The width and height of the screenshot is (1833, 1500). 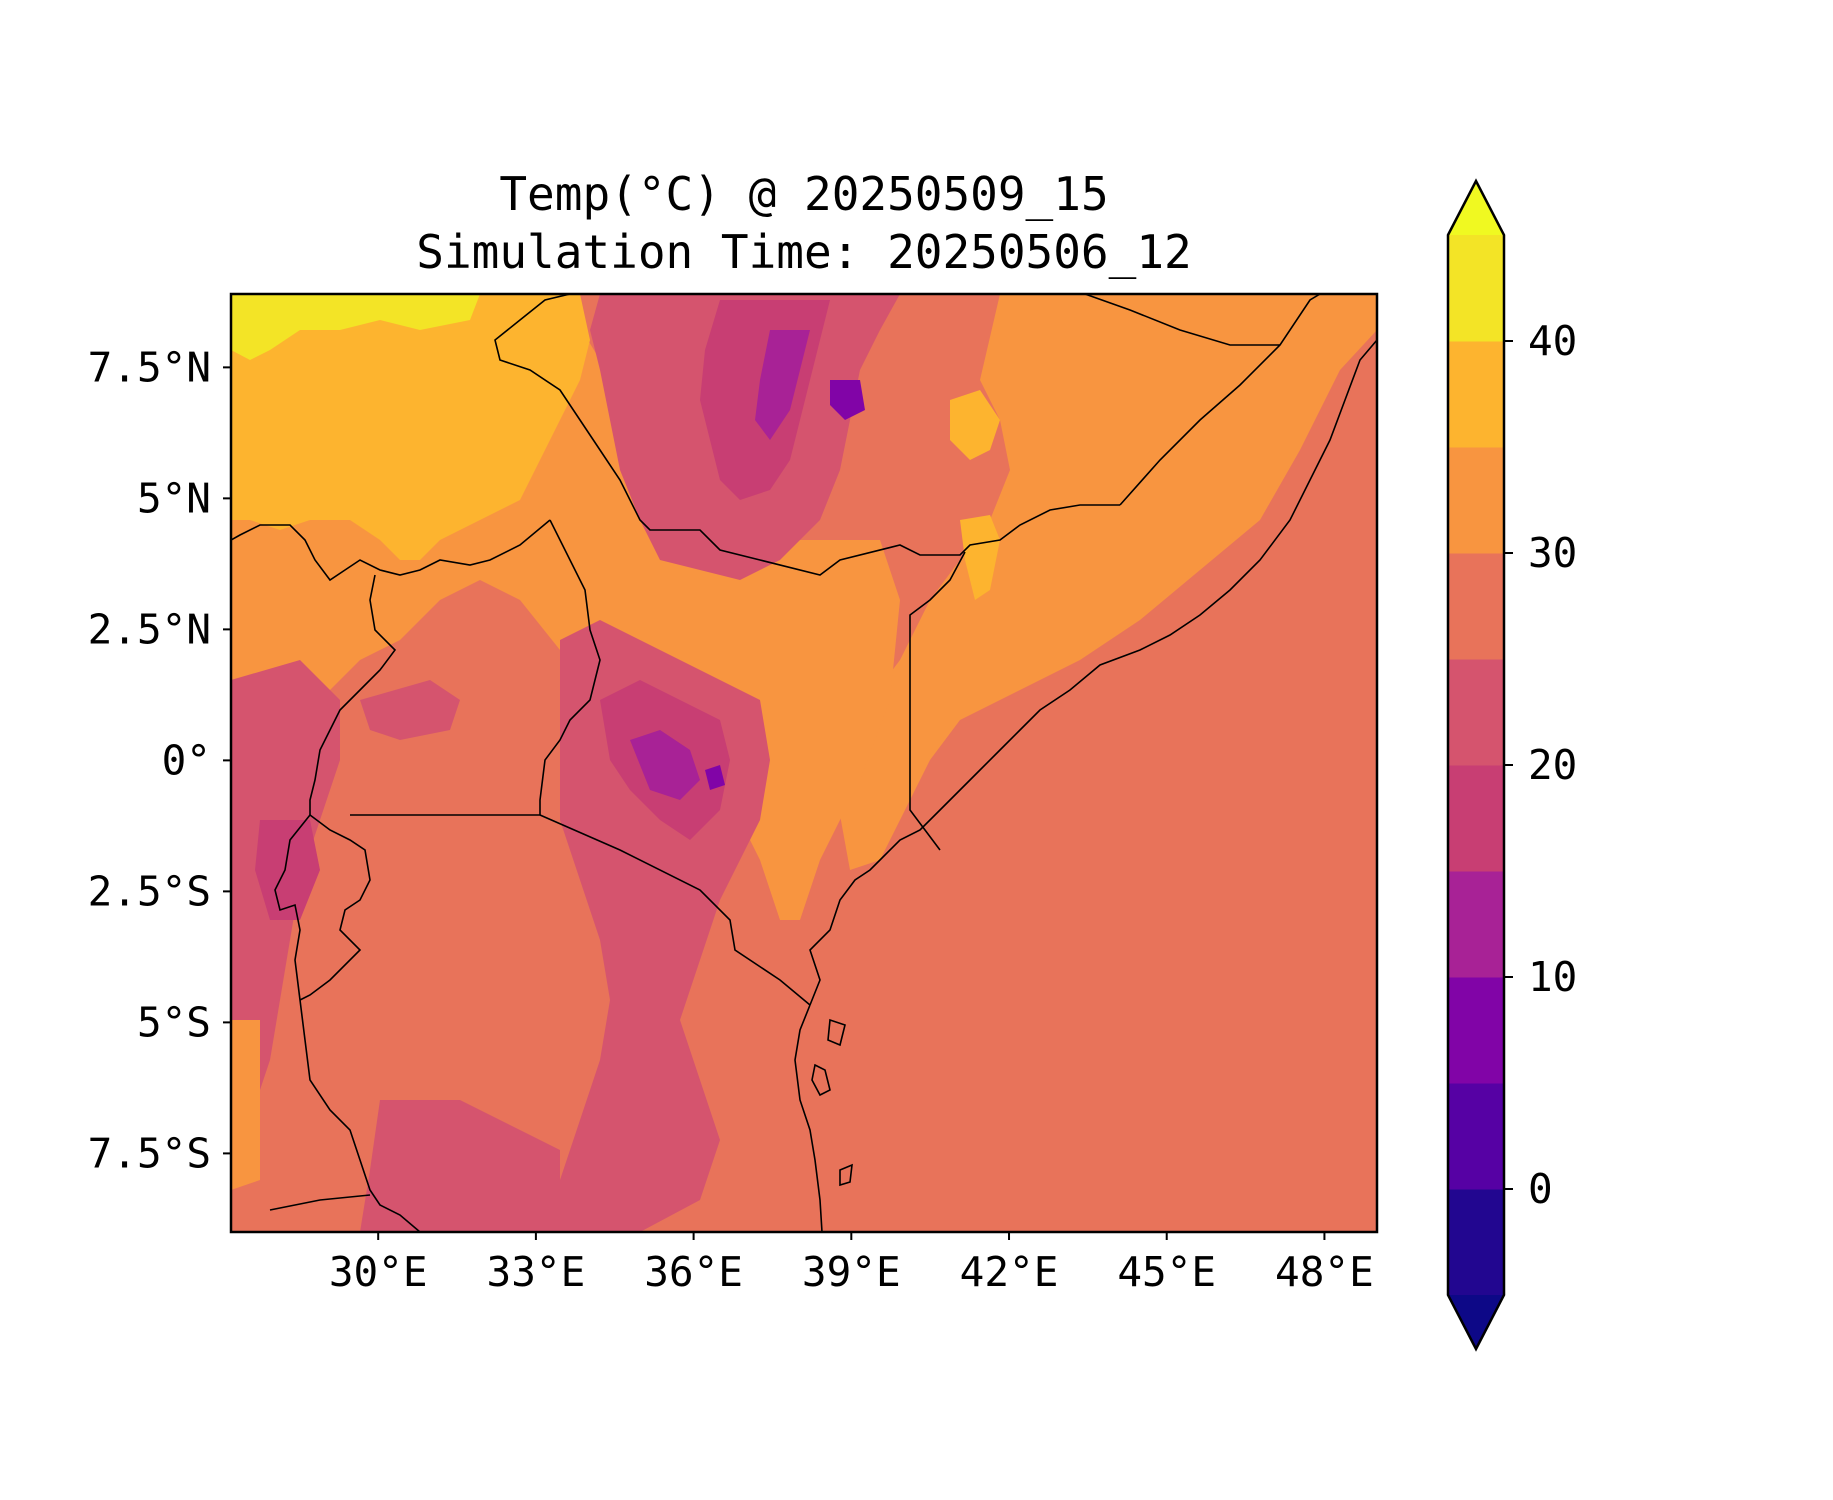 I want to click on longitude-axis: 30°E 33°E 36°E 39°E 42°E 45°E 48°E, so click(x=851, y=1264).